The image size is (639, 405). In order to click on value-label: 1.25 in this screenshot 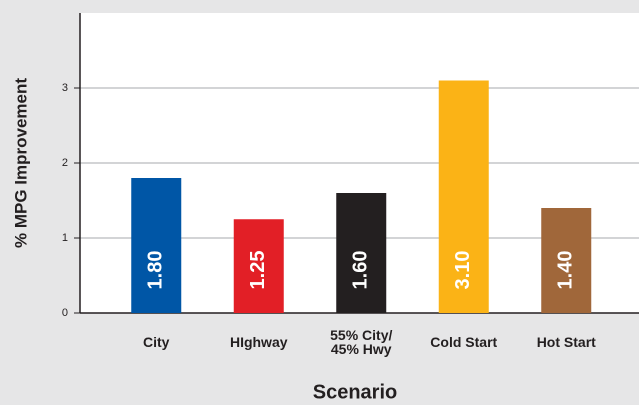, I will do `click(258, 270)`.